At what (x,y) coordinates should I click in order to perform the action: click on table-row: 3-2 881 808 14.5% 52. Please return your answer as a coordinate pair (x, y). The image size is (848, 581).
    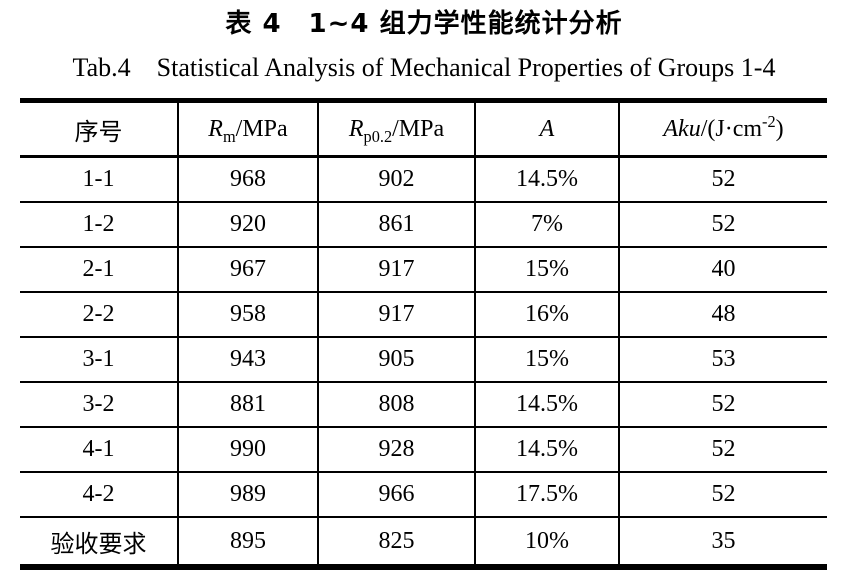
    Looking at the image, I should click on (423, 405).